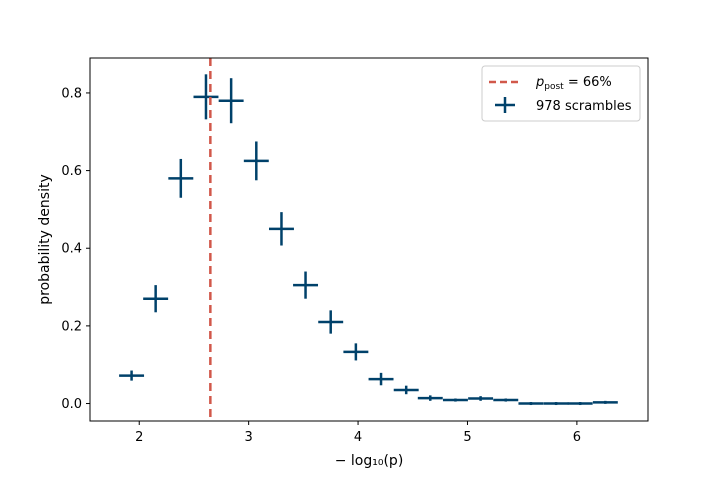  I want to click on x-axis-label: − log₁₀(p), so click(369, 461).